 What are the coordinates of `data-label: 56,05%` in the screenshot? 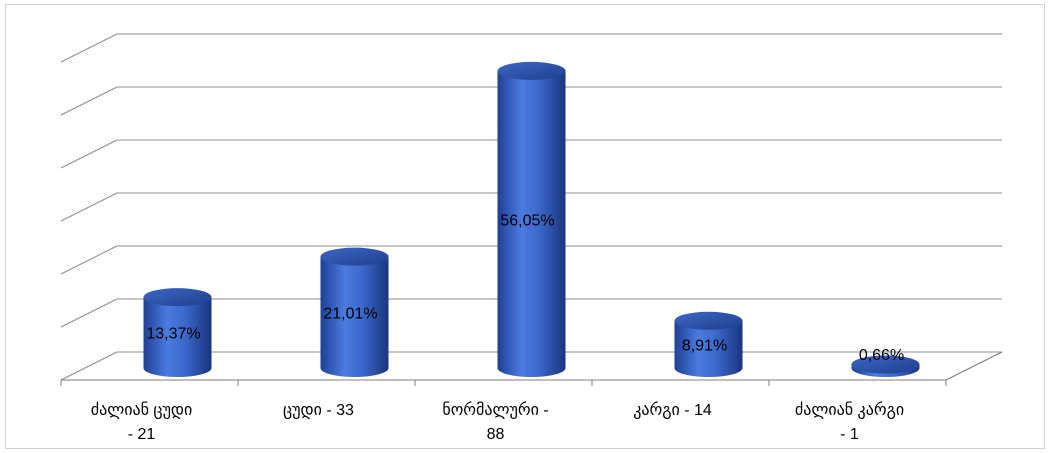 It's located at (527, 220).